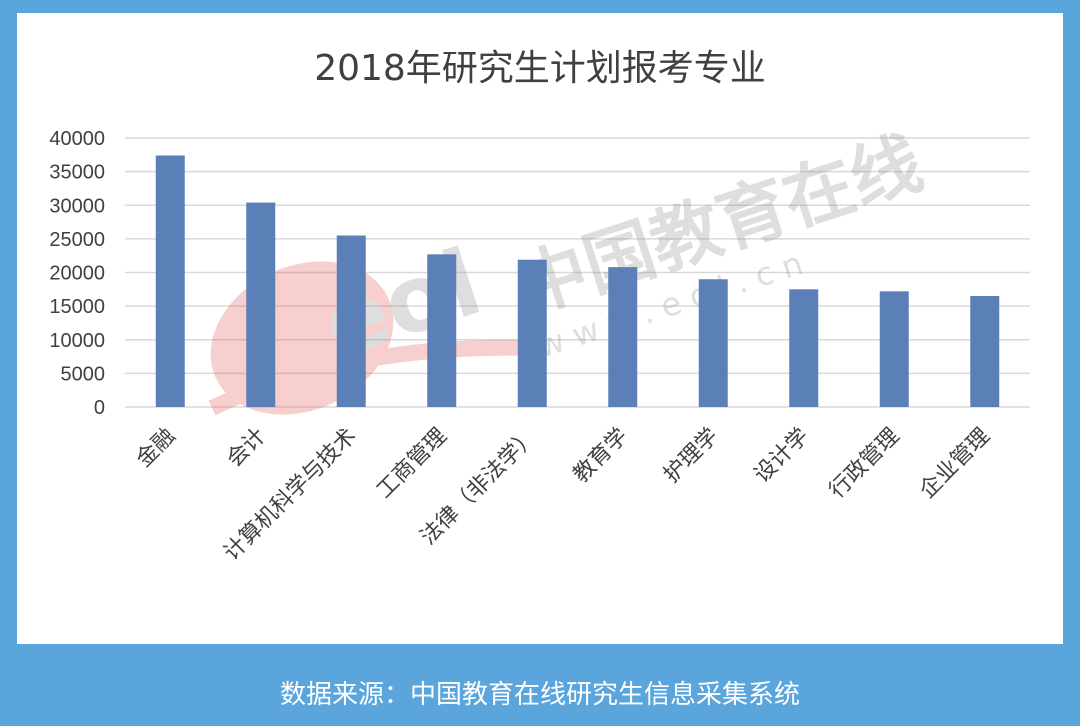 This screenshot has width=1080, height=726. I want to click on y-tick-label: 0, so click(99, 408).